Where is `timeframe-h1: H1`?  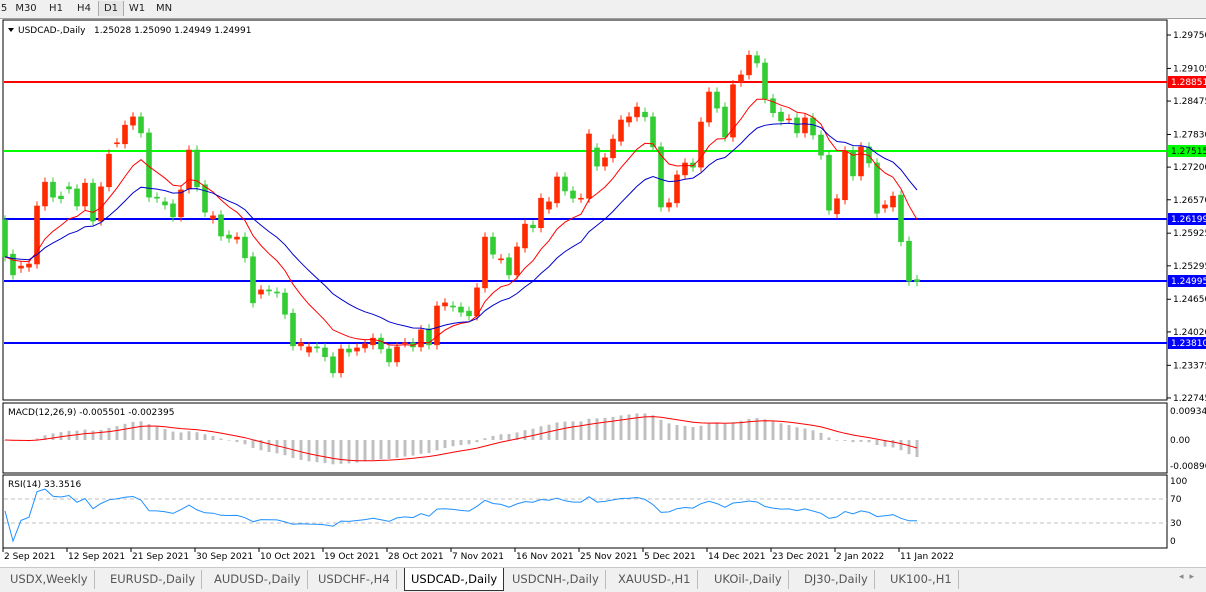 timeframe-h1: H1 is located at coordinates (56, 8).